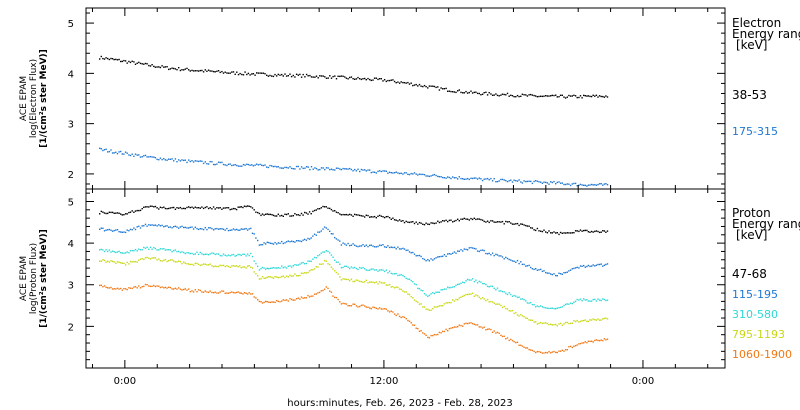  I want to click on legend-entry: 1060-1900, so click(762, 354).